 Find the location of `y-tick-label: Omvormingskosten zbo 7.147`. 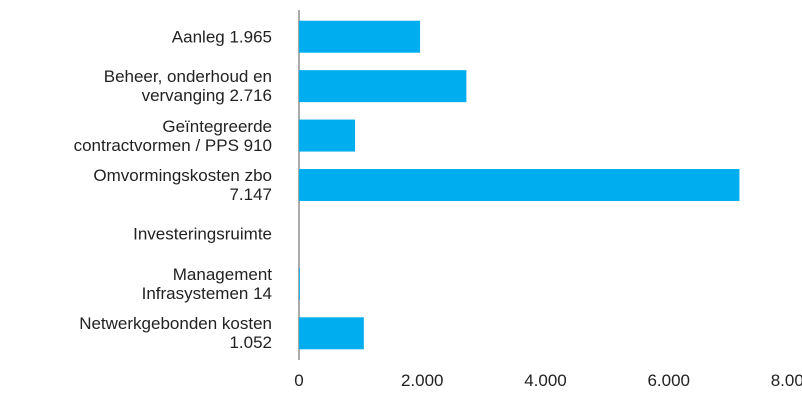

y-tick-label: Omvormingskosten zbo 7.147 is located at coordinates (182, 185).